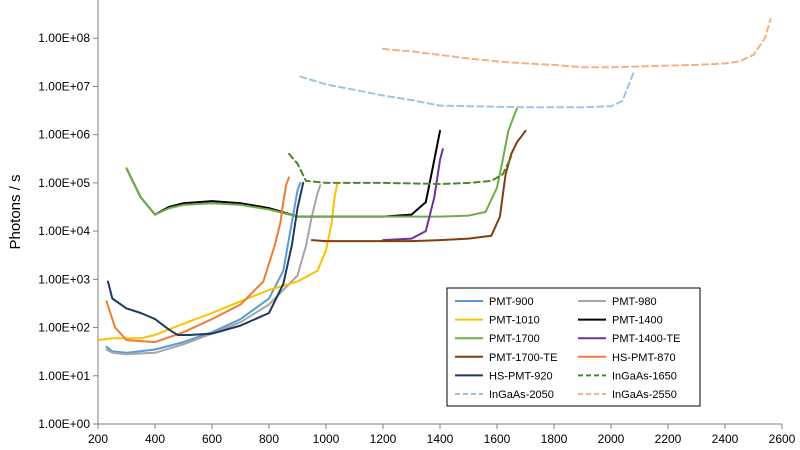 The width and height of the screenshot is (800, 450). Describe the element at coordinates (523, 358) in the screenshot. I see `legend-label: PMT-1700-TE` at that location.